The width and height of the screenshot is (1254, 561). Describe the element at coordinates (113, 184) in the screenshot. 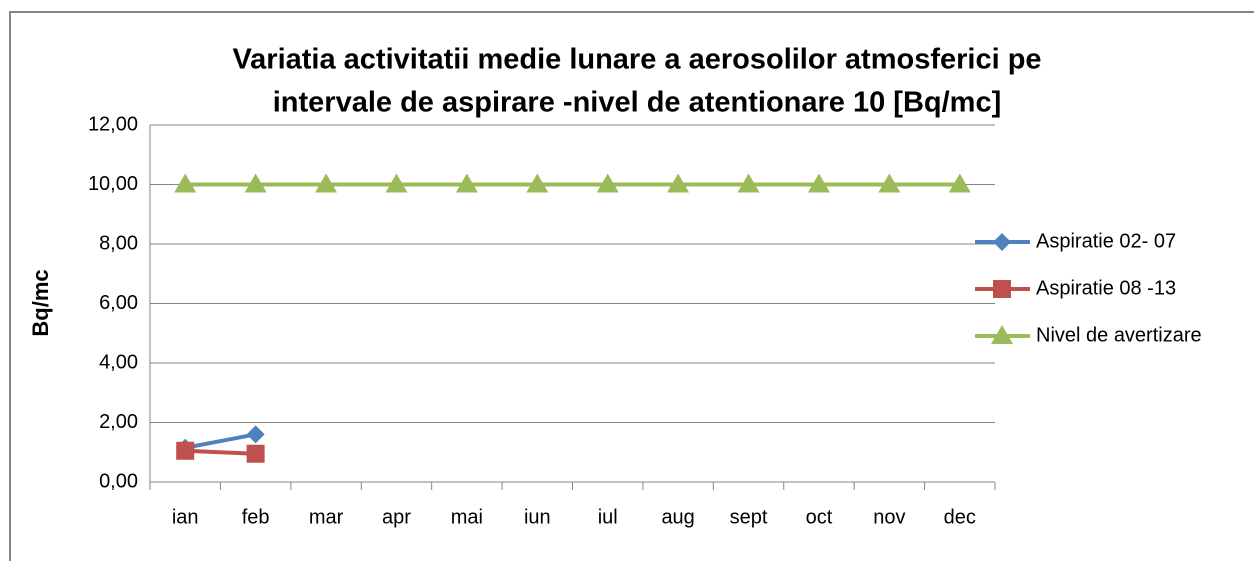

I see `y-tick-label: 10,00` at that location.